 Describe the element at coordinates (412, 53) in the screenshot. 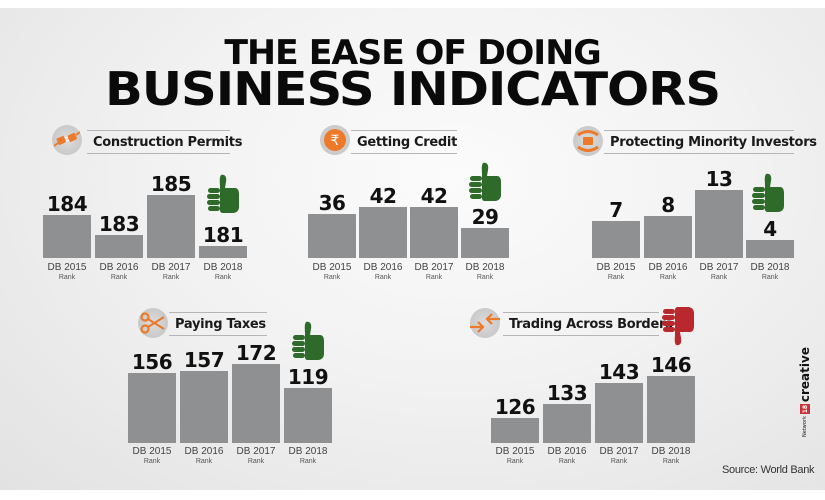

I see `title-line-1: THE EASE OF DOING` at that location.